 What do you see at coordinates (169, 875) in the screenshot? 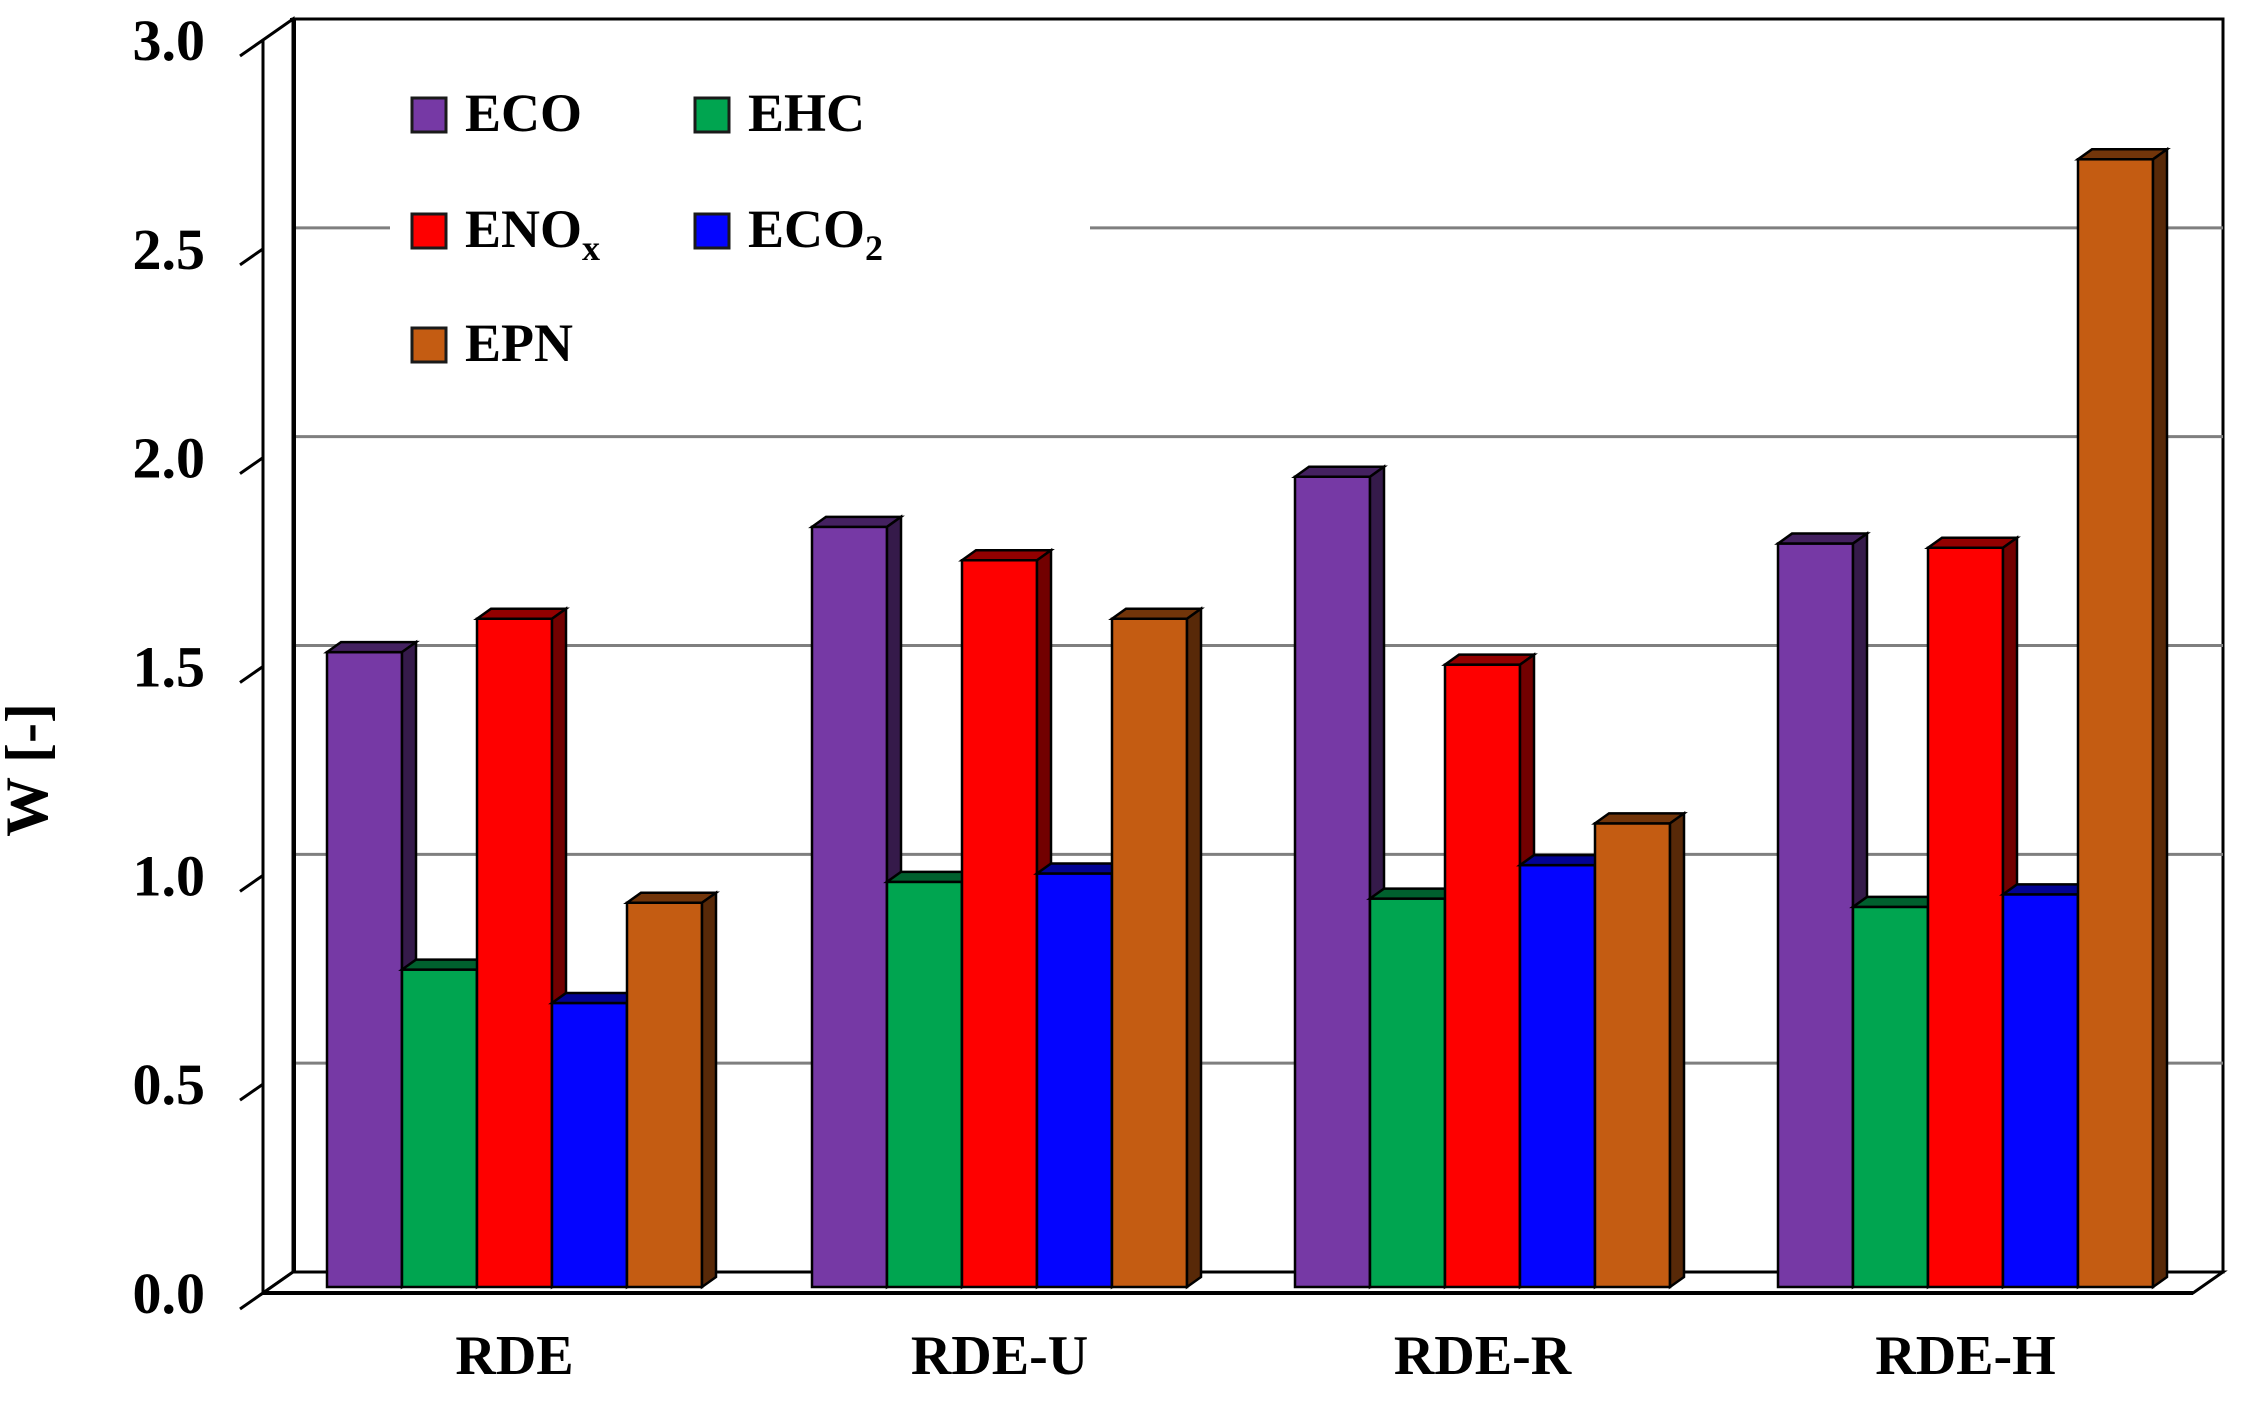
I see `y-tick-label-1.0: 1.0` at bounding box center [169, 875].